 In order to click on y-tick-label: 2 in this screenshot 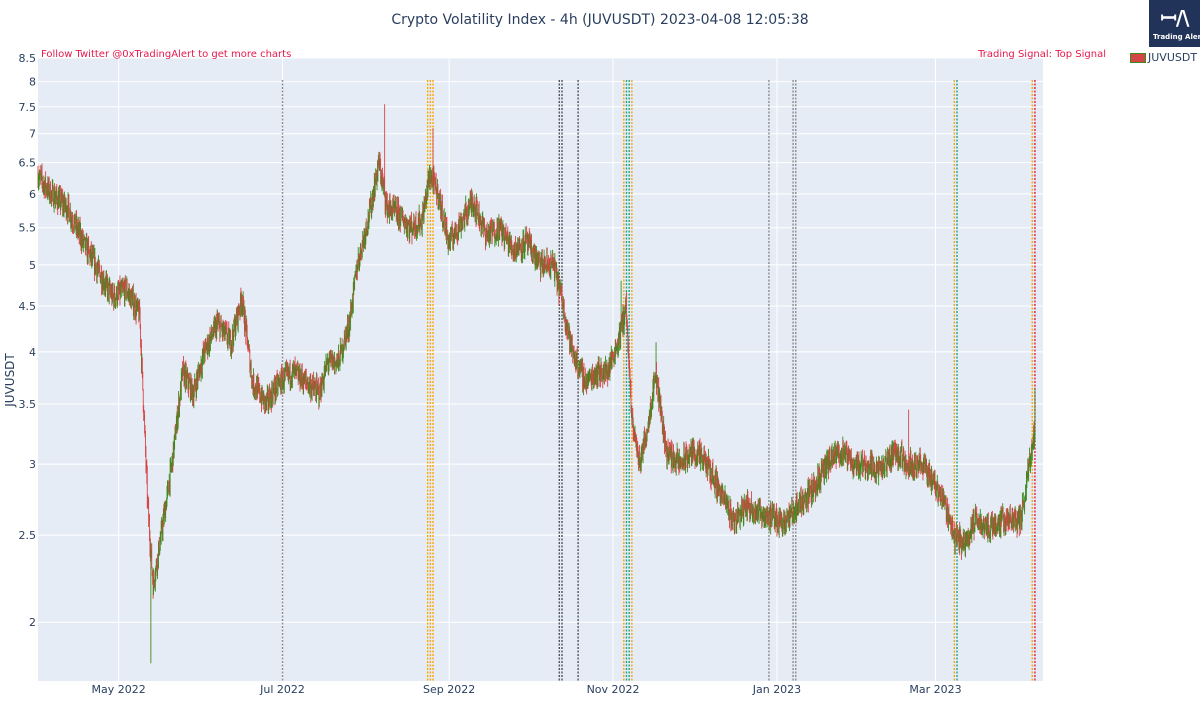, I will do `click(32, 622)`.